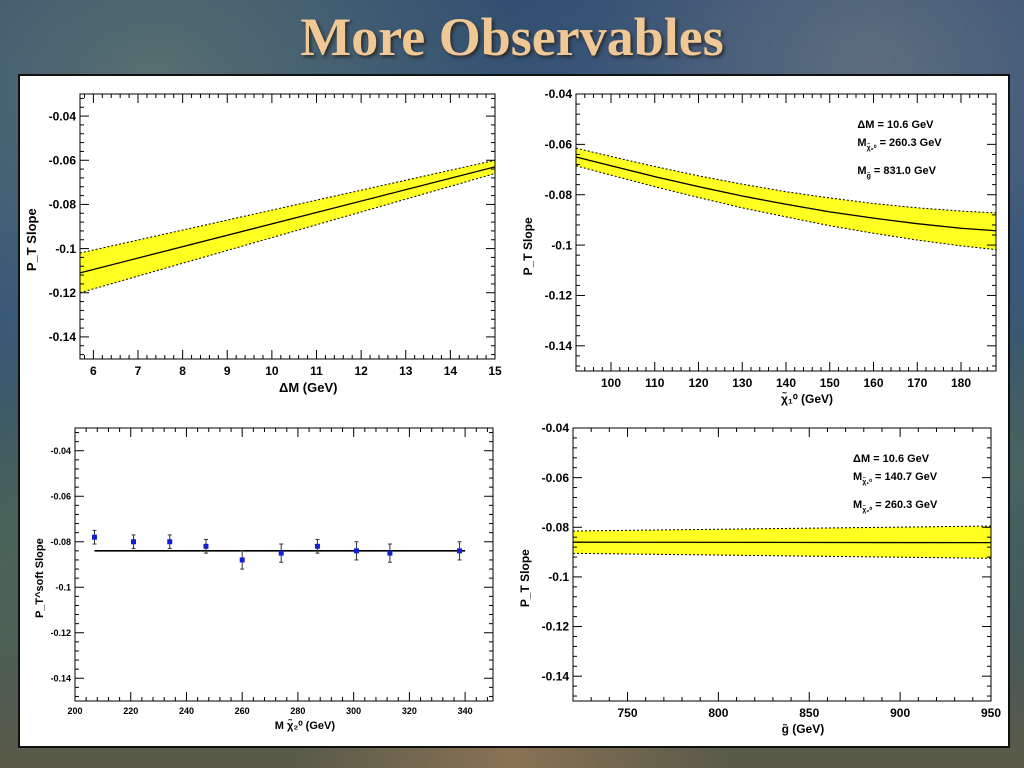 The width and height of the screenshot is (1024, 768). What do you see at coordinates (182, 371) in the screenshot?
I see `x-tick-label: 8` at bounding box center [182, 371].